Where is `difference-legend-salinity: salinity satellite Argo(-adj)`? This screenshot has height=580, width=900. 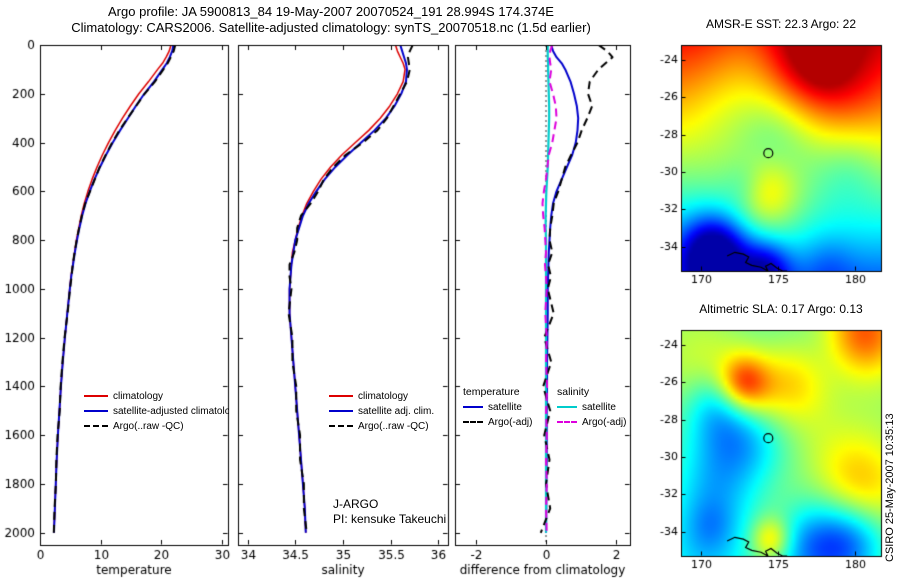
difference-legend-salinity: salinity satellite Argo(-adj) is located at coordinates (602, 407).